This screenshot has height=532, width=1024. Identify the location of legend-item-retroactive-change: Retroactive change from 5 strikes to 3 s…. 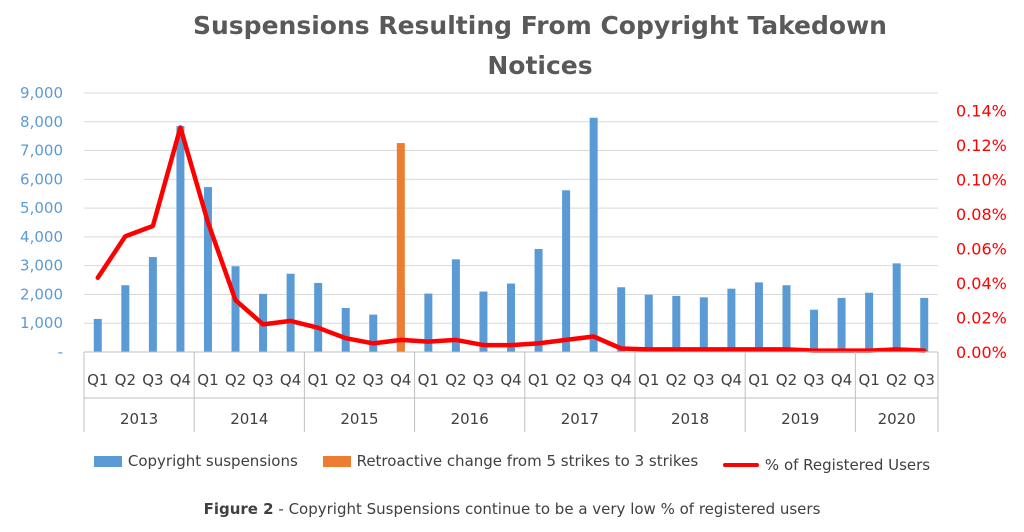
(510, 461).